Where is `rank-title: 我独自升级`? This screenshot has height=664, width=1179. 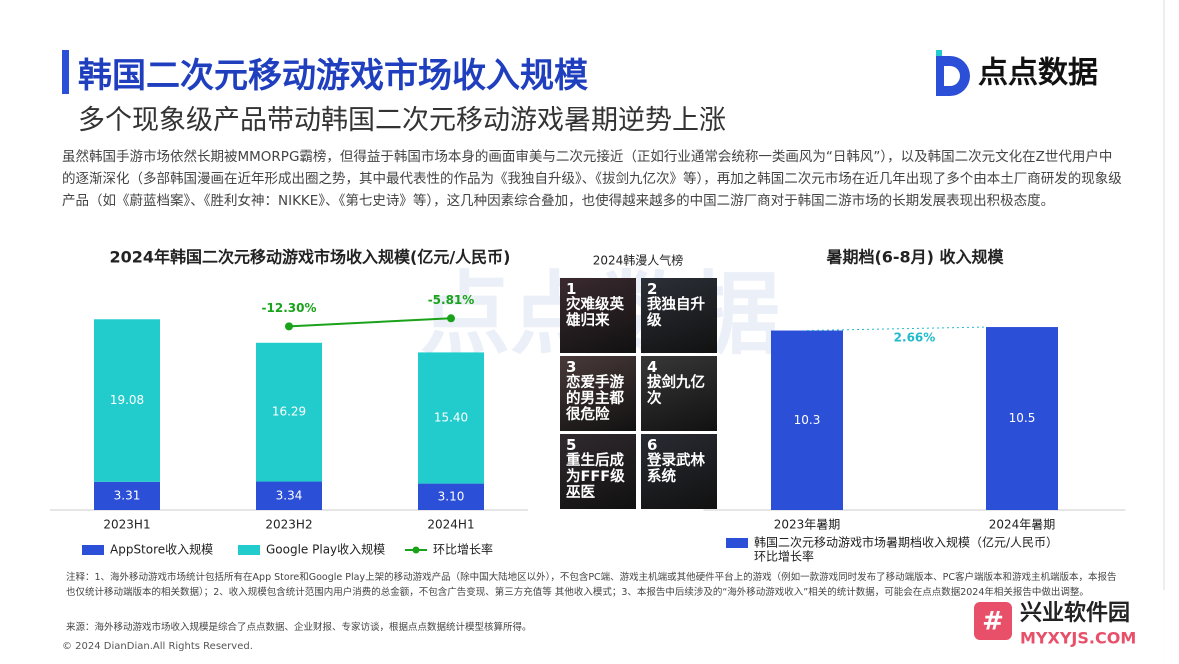 rank-title: 我独自升级 is located at coordinates (676, 313).